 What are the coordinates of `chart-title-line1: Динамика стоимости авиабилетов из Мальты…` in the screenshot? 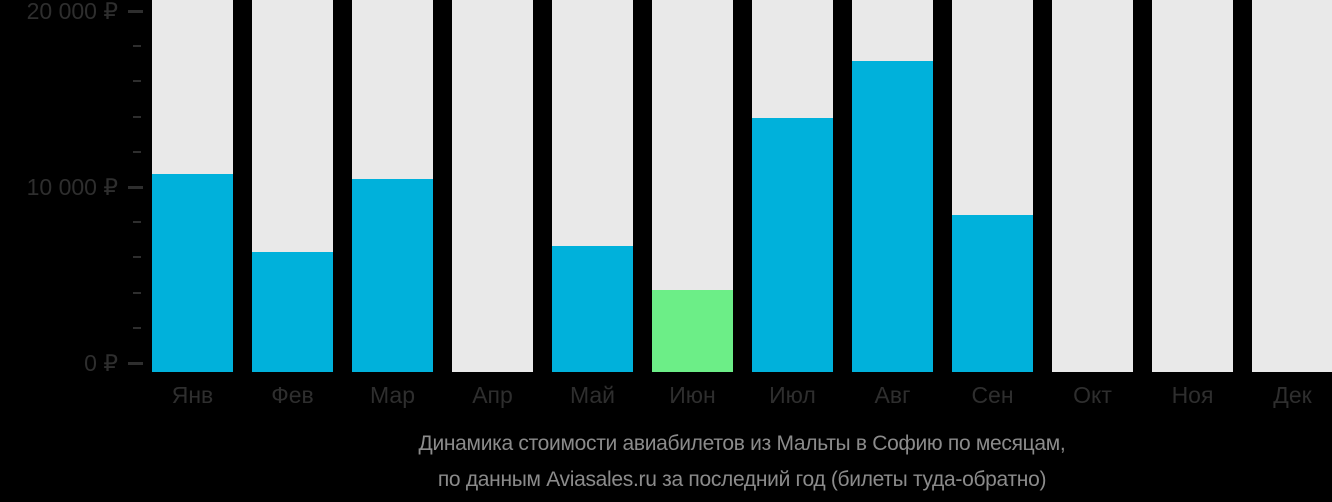 It's located at (742, 443).